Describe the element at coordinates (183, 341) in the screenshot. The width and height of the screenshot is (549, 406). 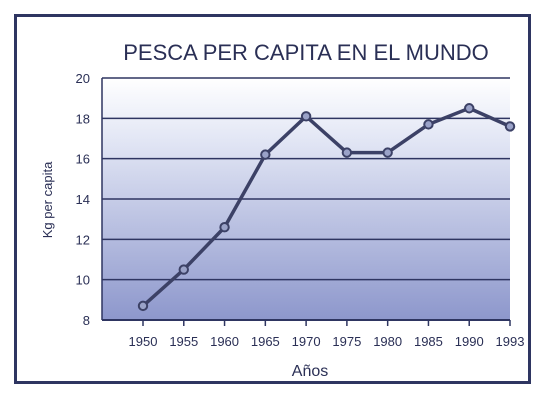
I see `x-tick-label: 1955` at that location.